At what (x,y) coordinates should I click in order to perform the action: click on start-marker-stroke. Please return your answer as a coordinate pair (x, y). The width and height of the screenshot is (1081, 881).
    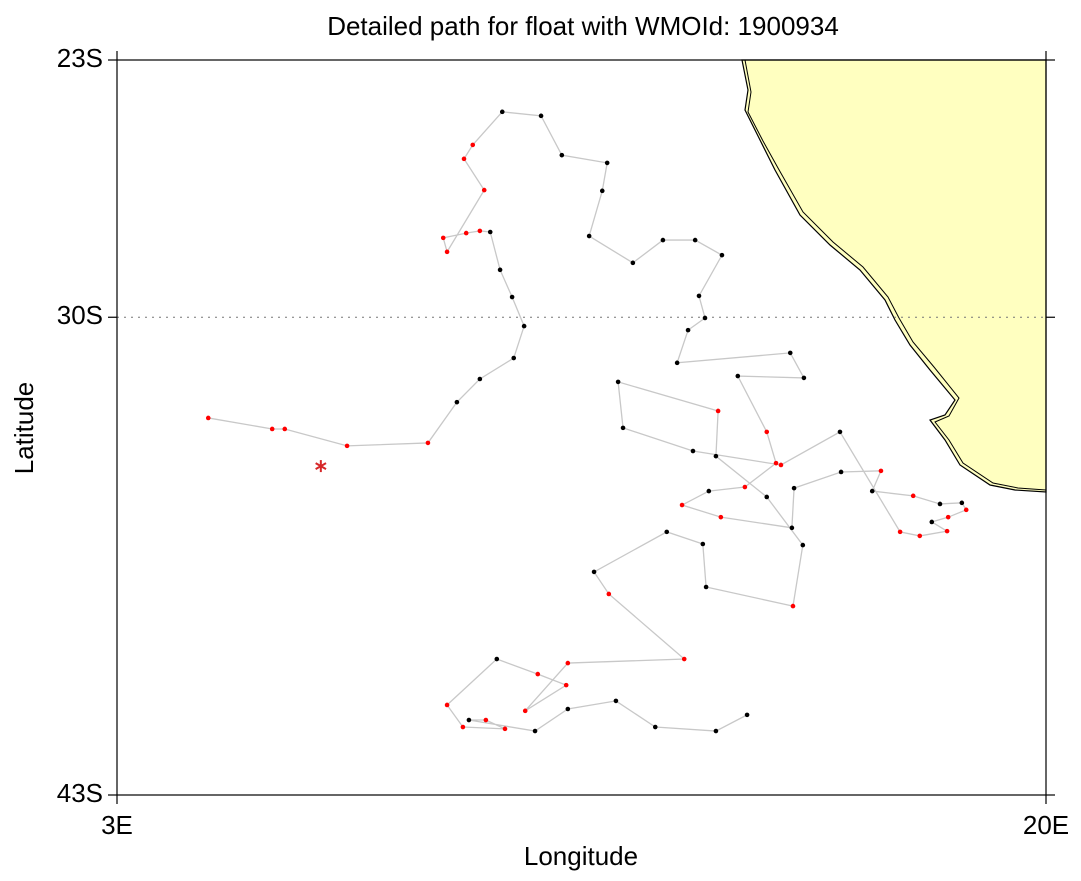
    Looking at the image, I should click on (321, 466).